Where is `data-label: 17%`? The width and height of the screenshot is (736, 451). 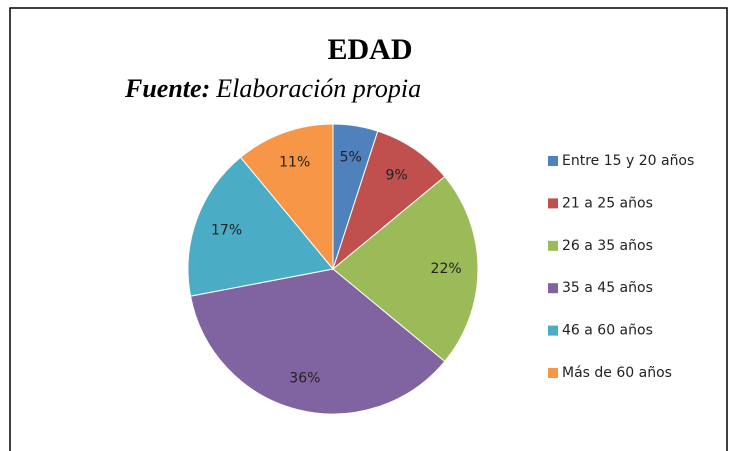
data-label: 17% is located at coordinates (226, 231).